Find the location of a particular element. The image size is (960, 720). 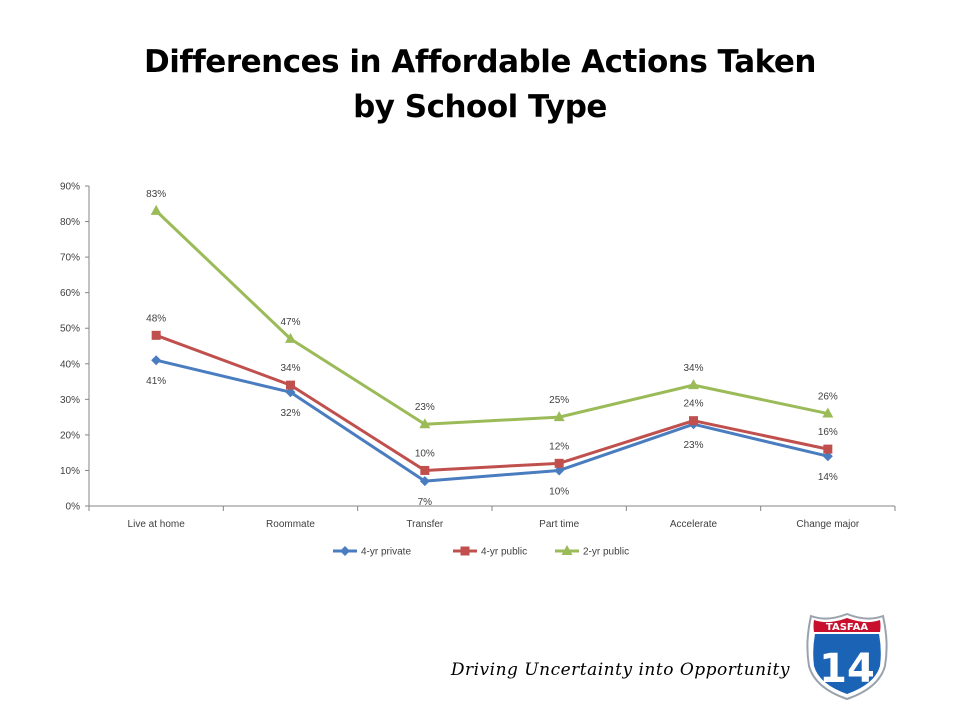

y-tick-label: 40% is located at coordinates (70, 364).